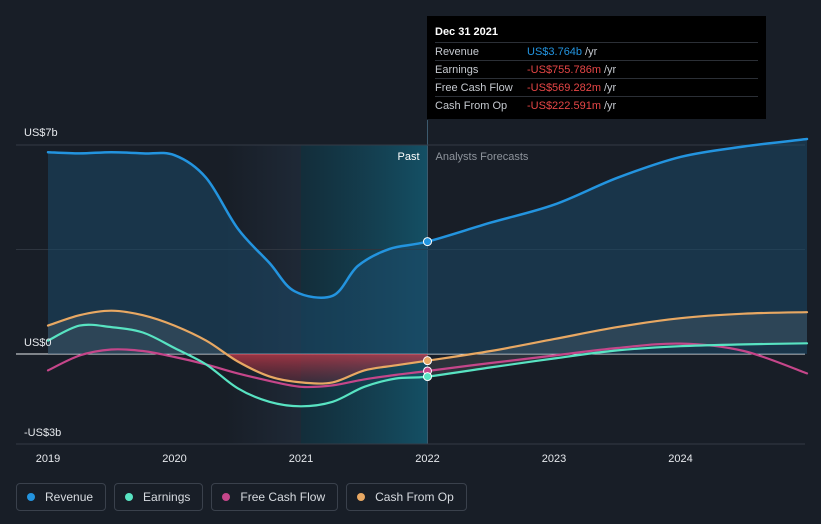  What do you see at coordinates (42, 433) in the screenshot?
I see `y-tick-label: -US$3b` at bounding box center [42, 433].